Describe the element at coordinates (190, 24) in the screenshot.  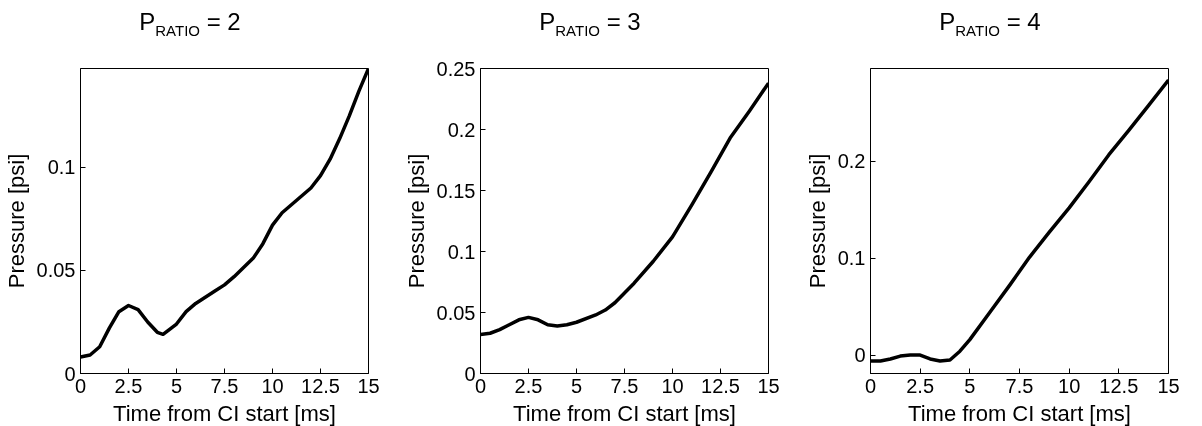
I see `chart-title: P$_{RATIO}$ = 2` at that location.